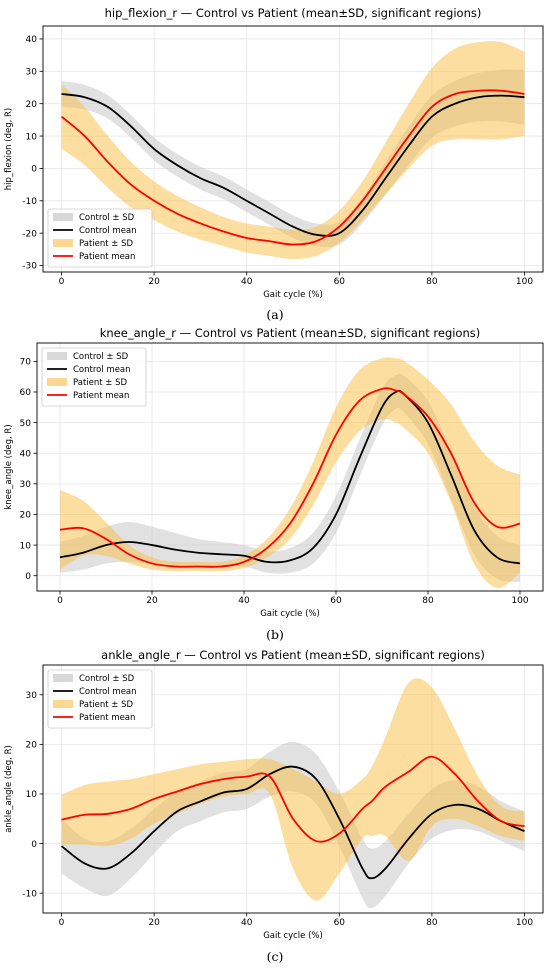 This screenshot has height=970, width=550. I want to click on y-tick-label: -30, so click(29, 267).